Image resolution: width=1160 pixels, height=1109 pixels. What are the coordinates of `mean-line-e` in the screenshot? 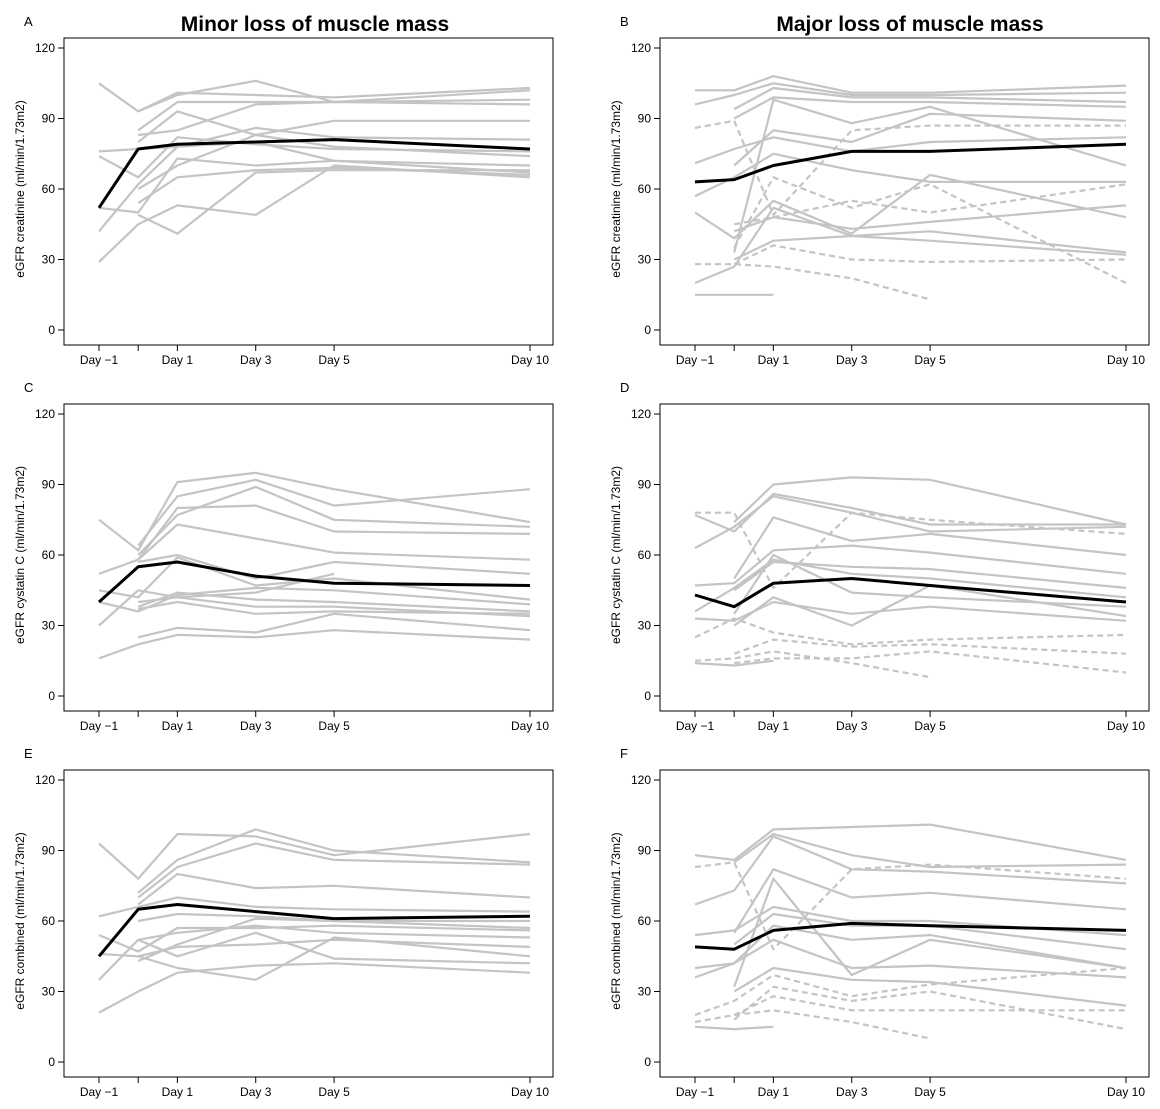 It's located at (314, 930).